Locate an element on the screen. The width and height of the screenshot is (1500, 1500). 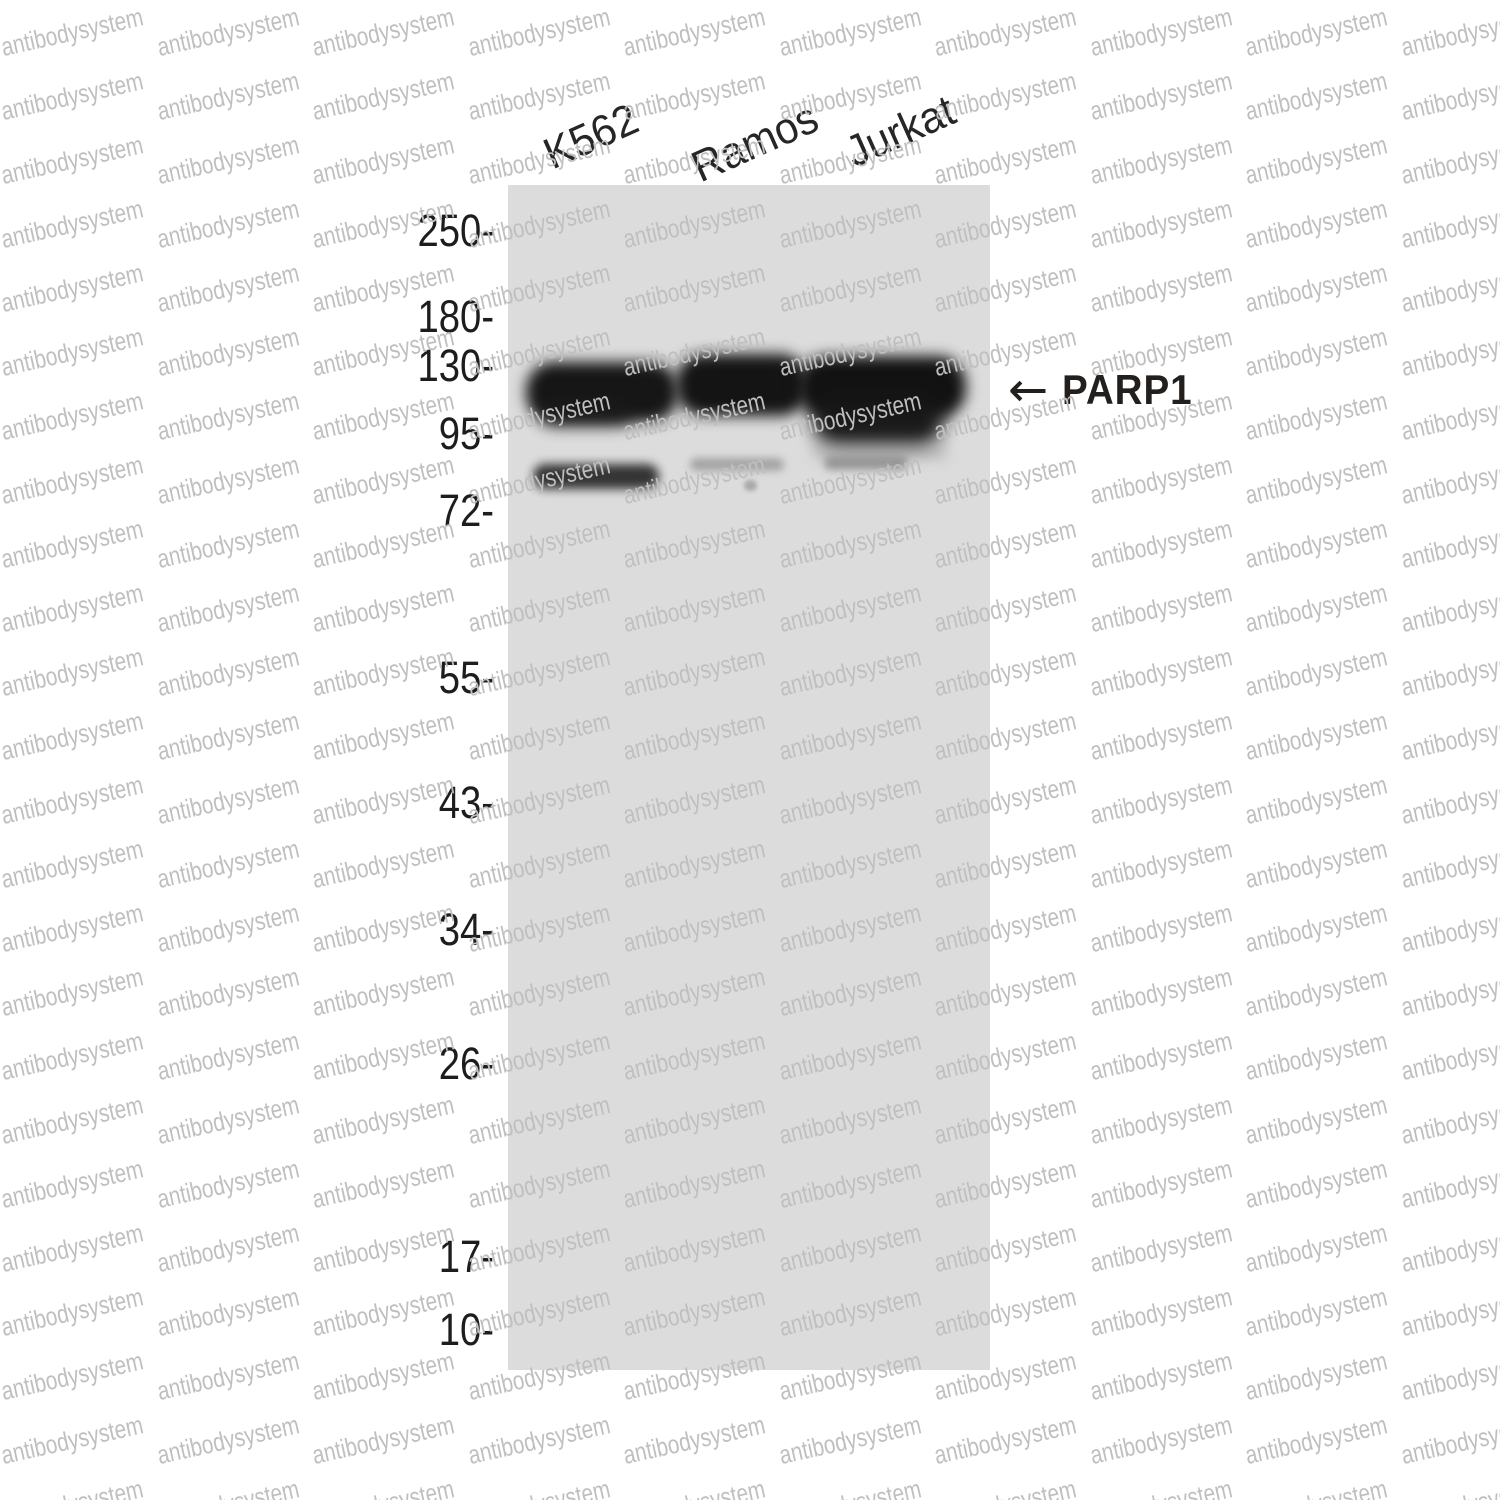
lane-label-k562: K562 is located at coordinates (591, 136).